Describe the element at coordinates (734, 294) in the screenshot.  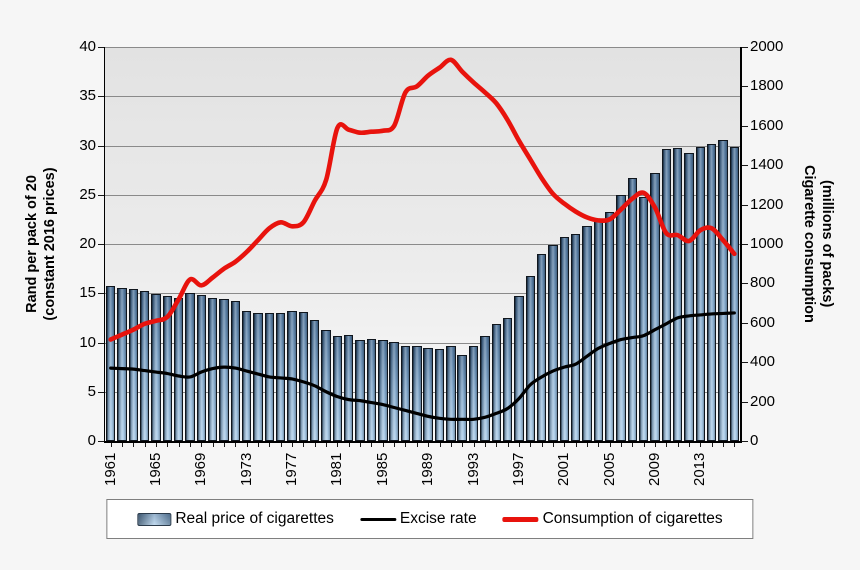
I see `price-bar-2016` at that location.